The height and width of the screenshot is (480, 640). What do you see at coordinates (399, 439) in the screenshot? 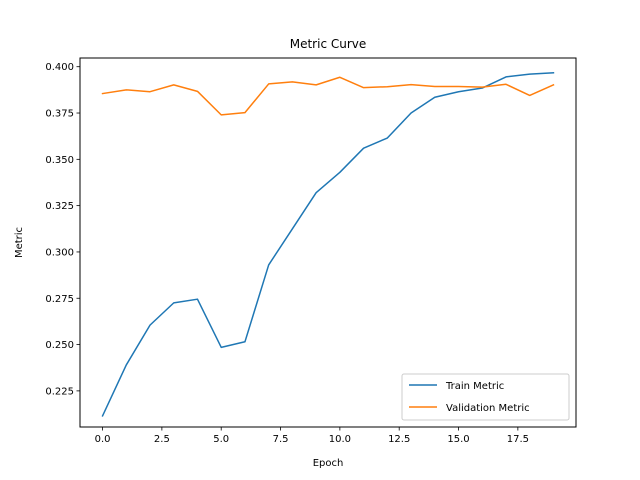
I see `x-tick-label: 12.5` at bounding box center [399, 439].